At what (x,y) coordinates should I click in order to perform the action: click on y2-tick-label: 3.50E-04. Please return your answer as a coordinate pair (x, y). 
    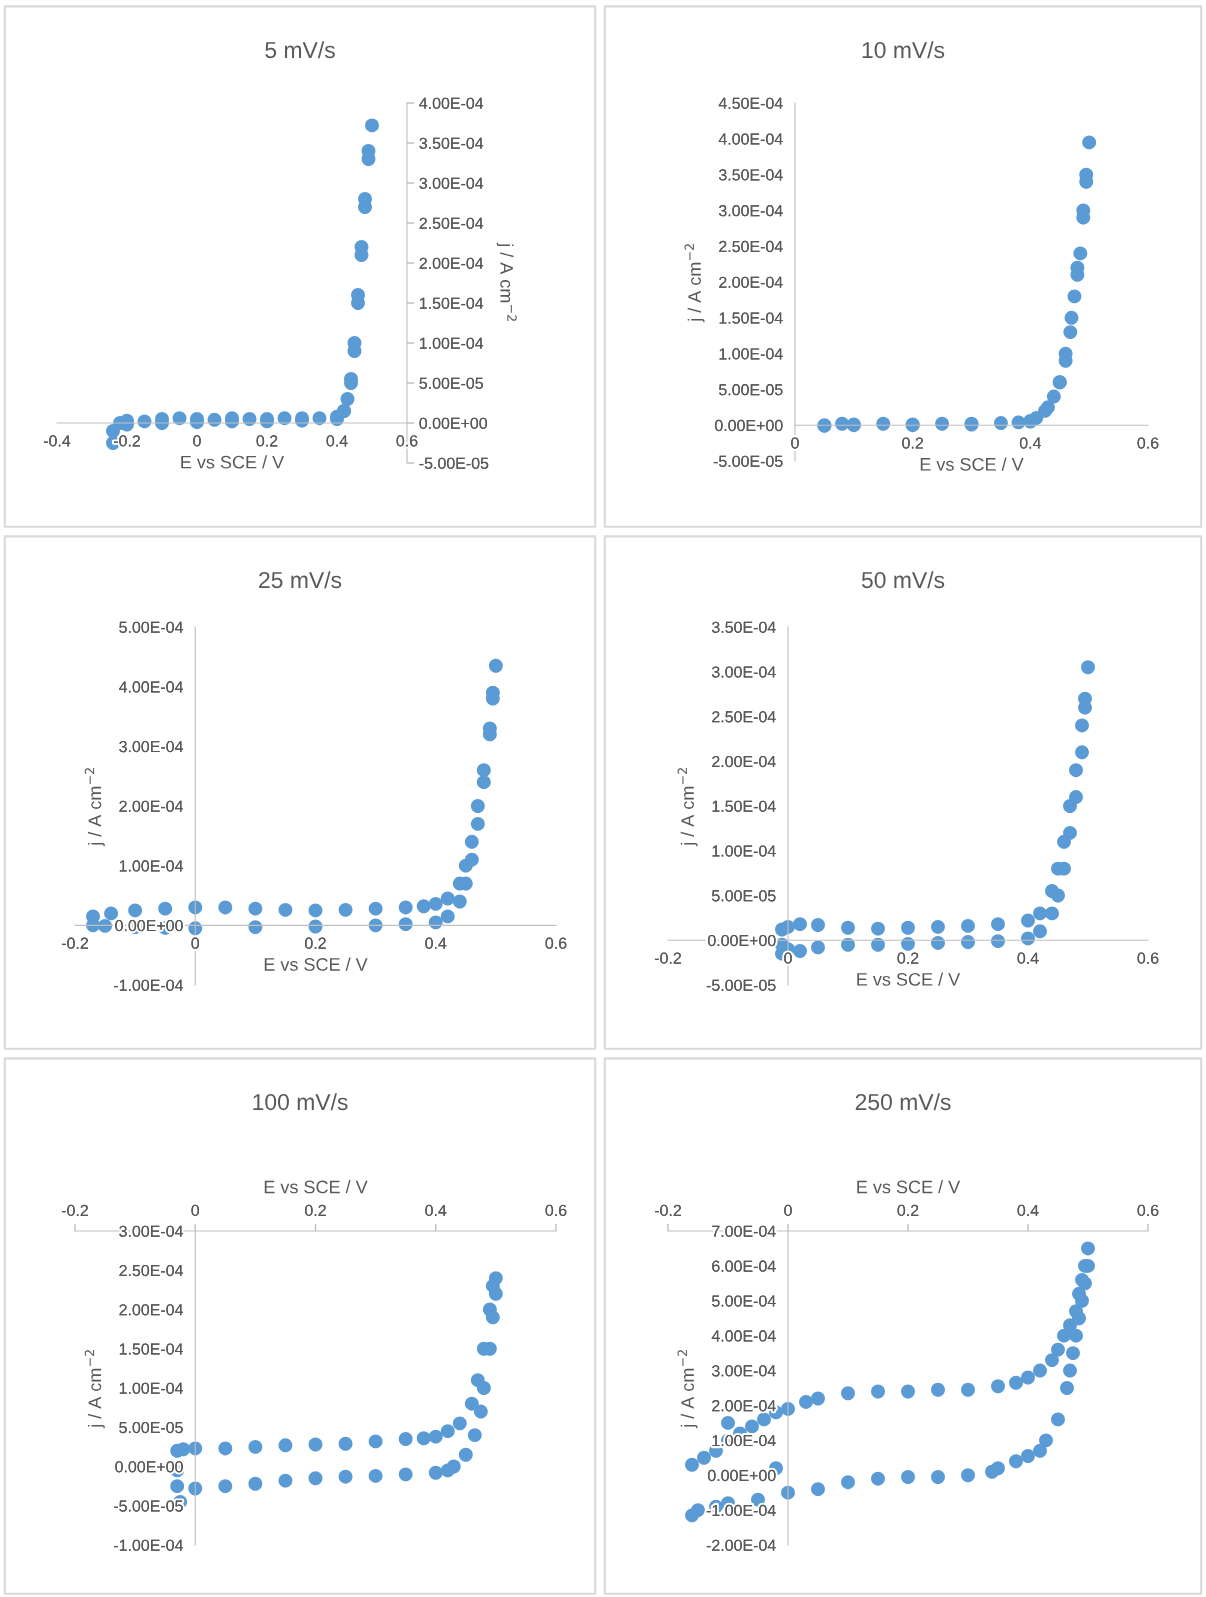
    Looking at the image, I should click on (451, 143).